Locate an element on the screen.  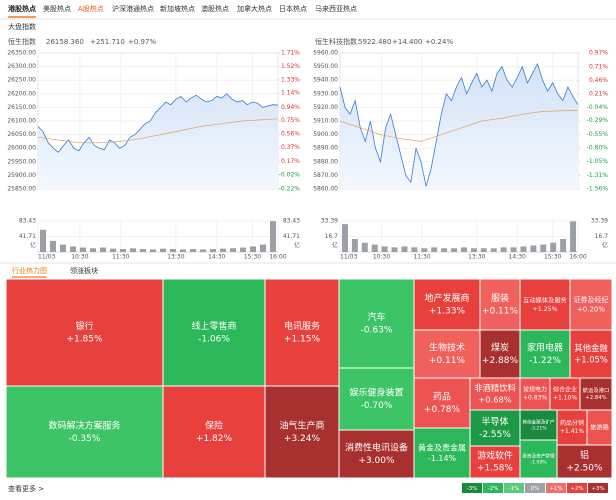
tile-name: 旅游路 is located at coordinates (599, 427).